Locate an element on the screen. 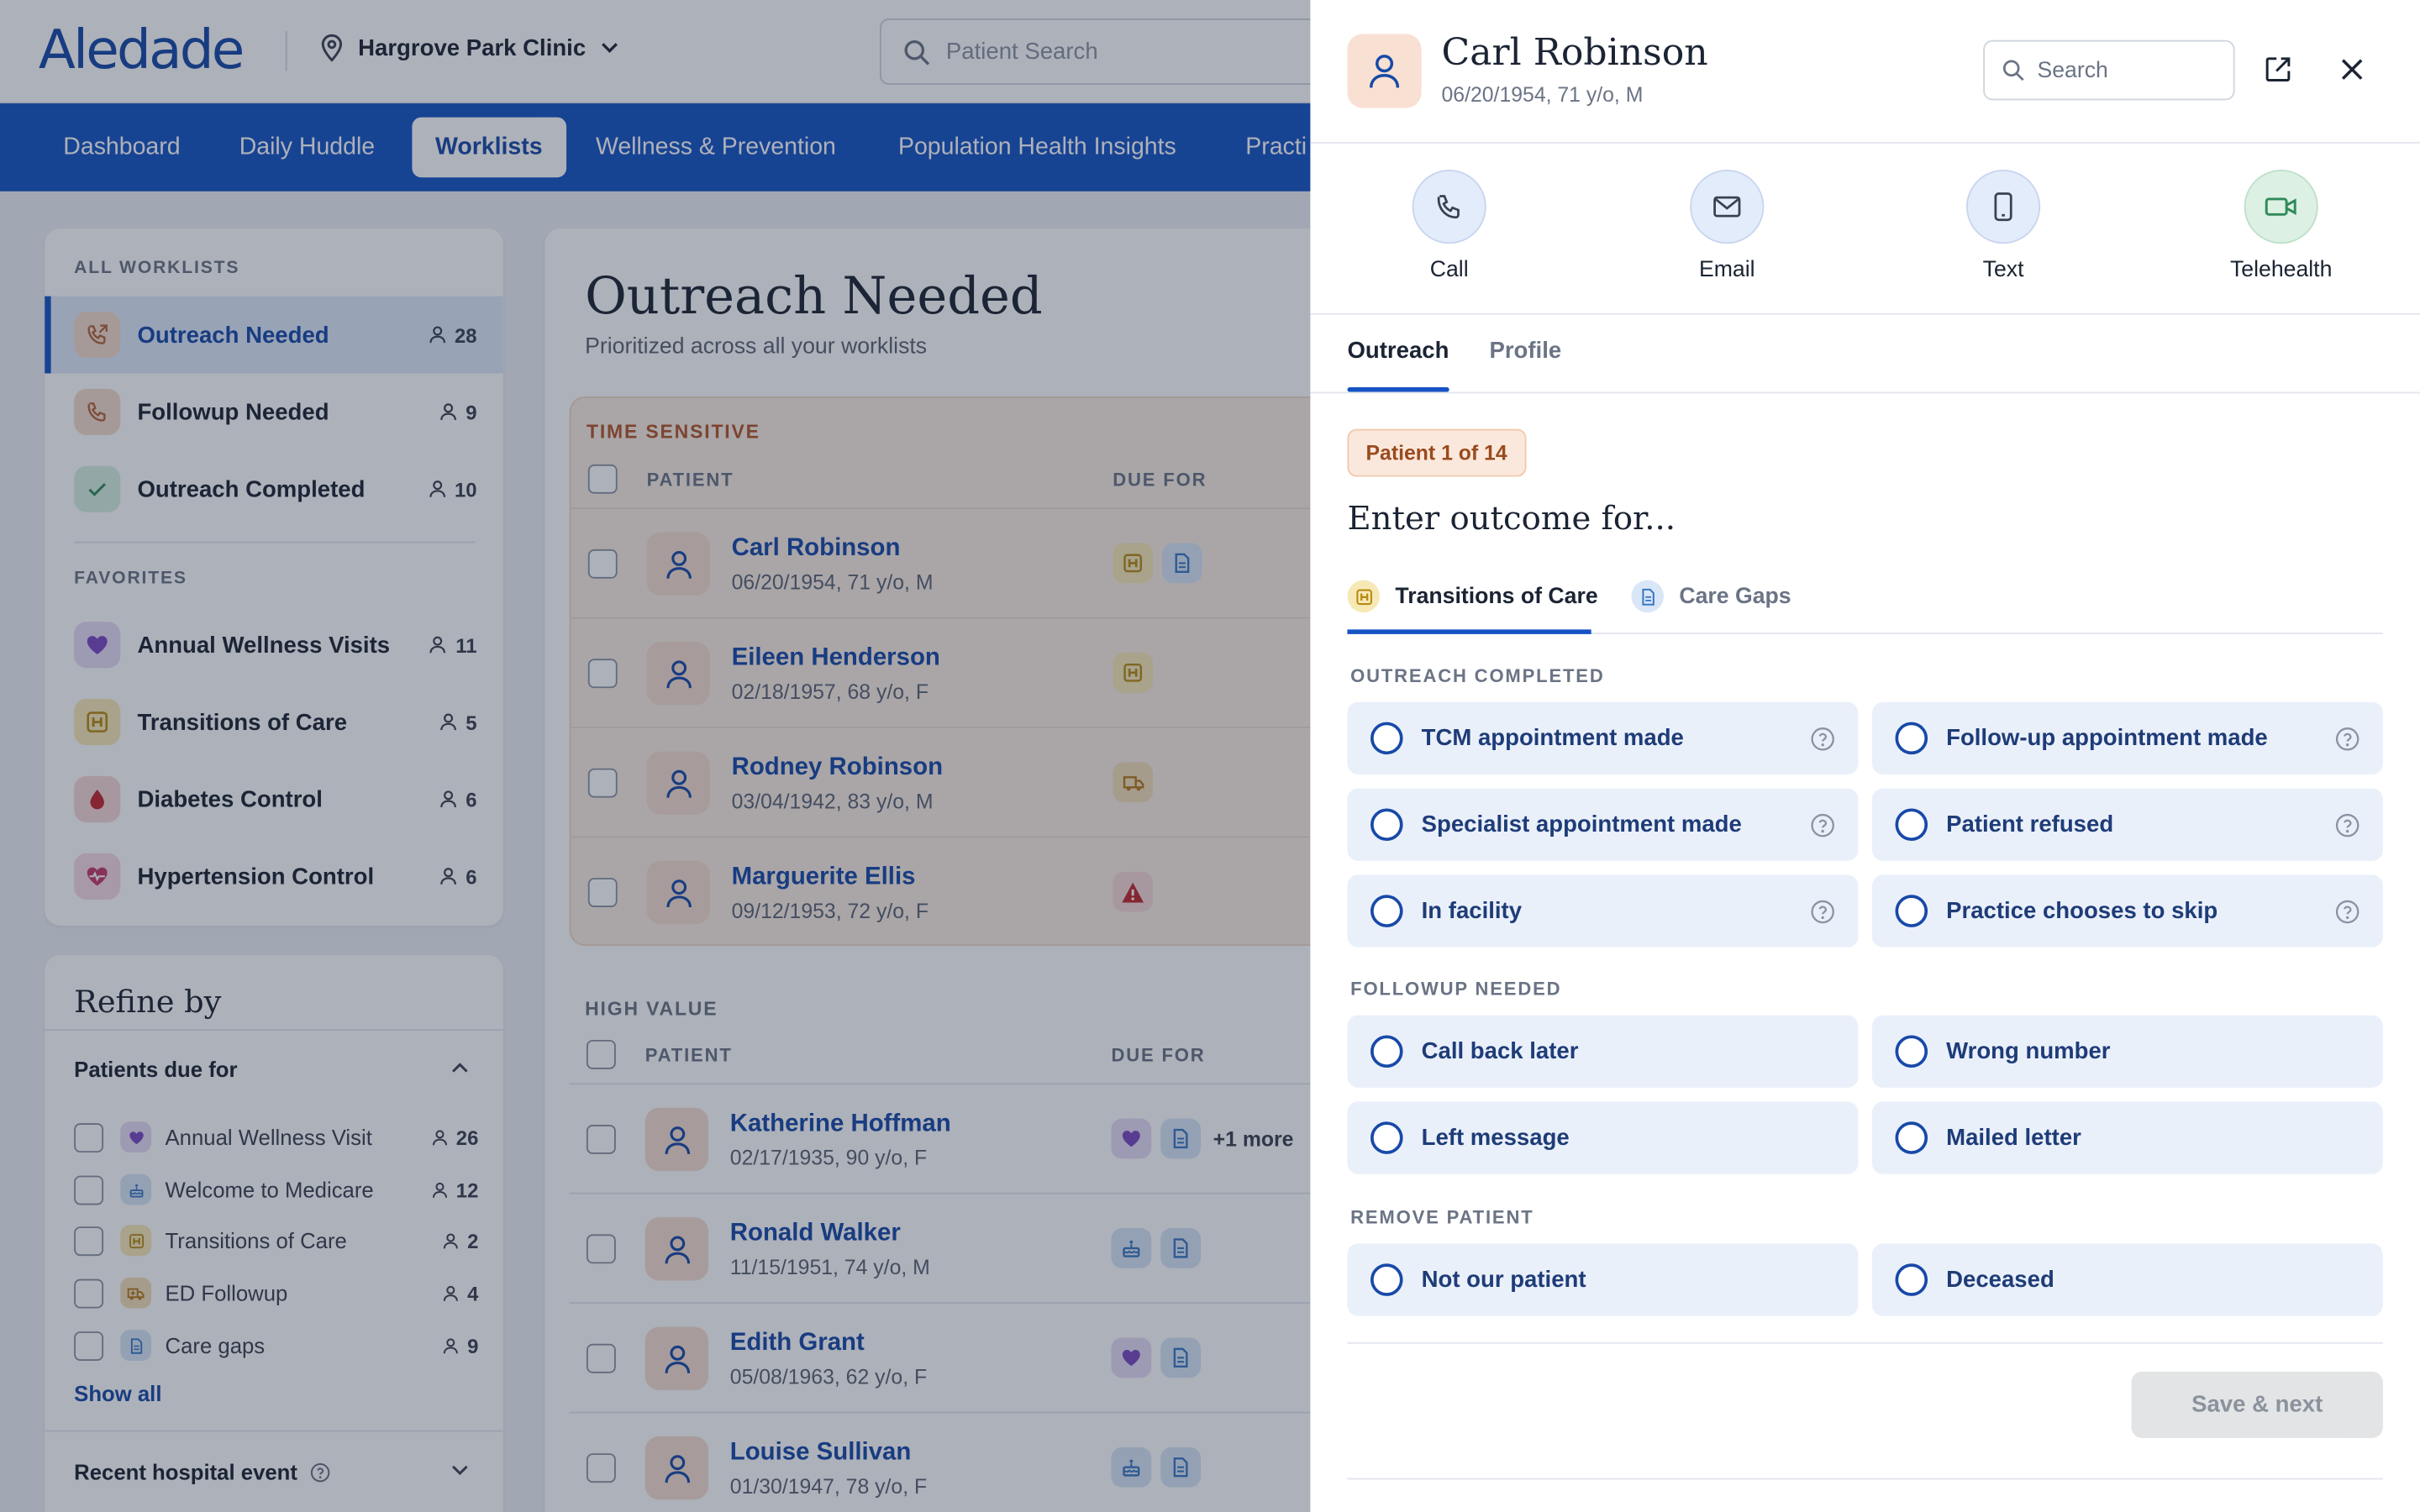  option-specialist-appointment-made: Specialist appointment made is located at coordinates (1603, 824).